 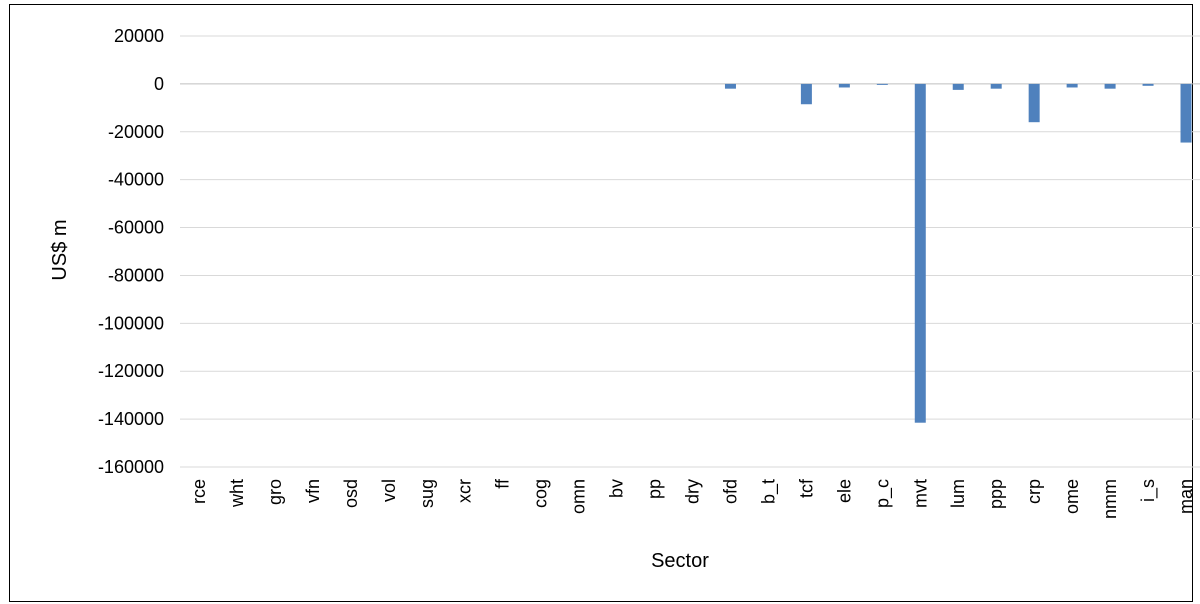 What do you see at coordinates (465, 491) in the screenshot?
I see `x-tick-label: xcr` at bounding box center [465, 491].